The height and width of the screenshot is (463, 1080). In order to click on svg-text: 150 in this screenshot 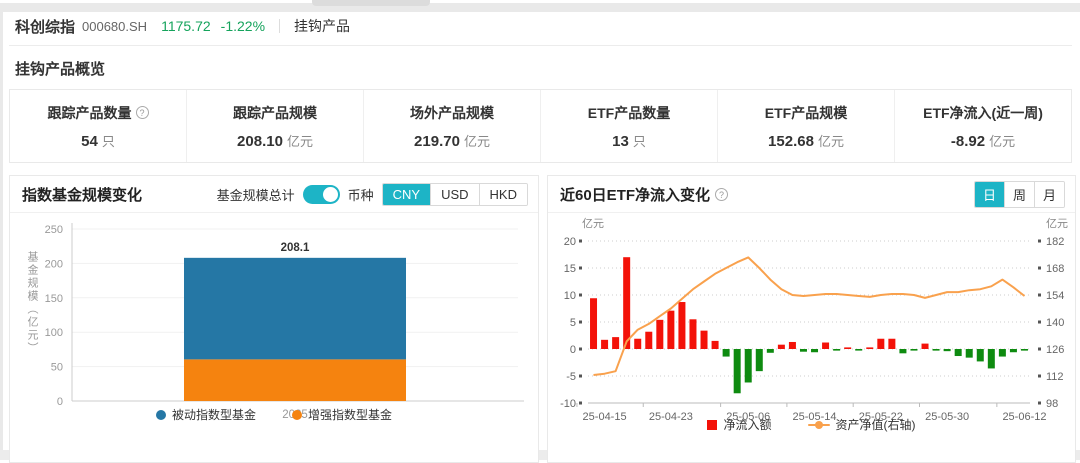, I will do `click(54, 299)`.